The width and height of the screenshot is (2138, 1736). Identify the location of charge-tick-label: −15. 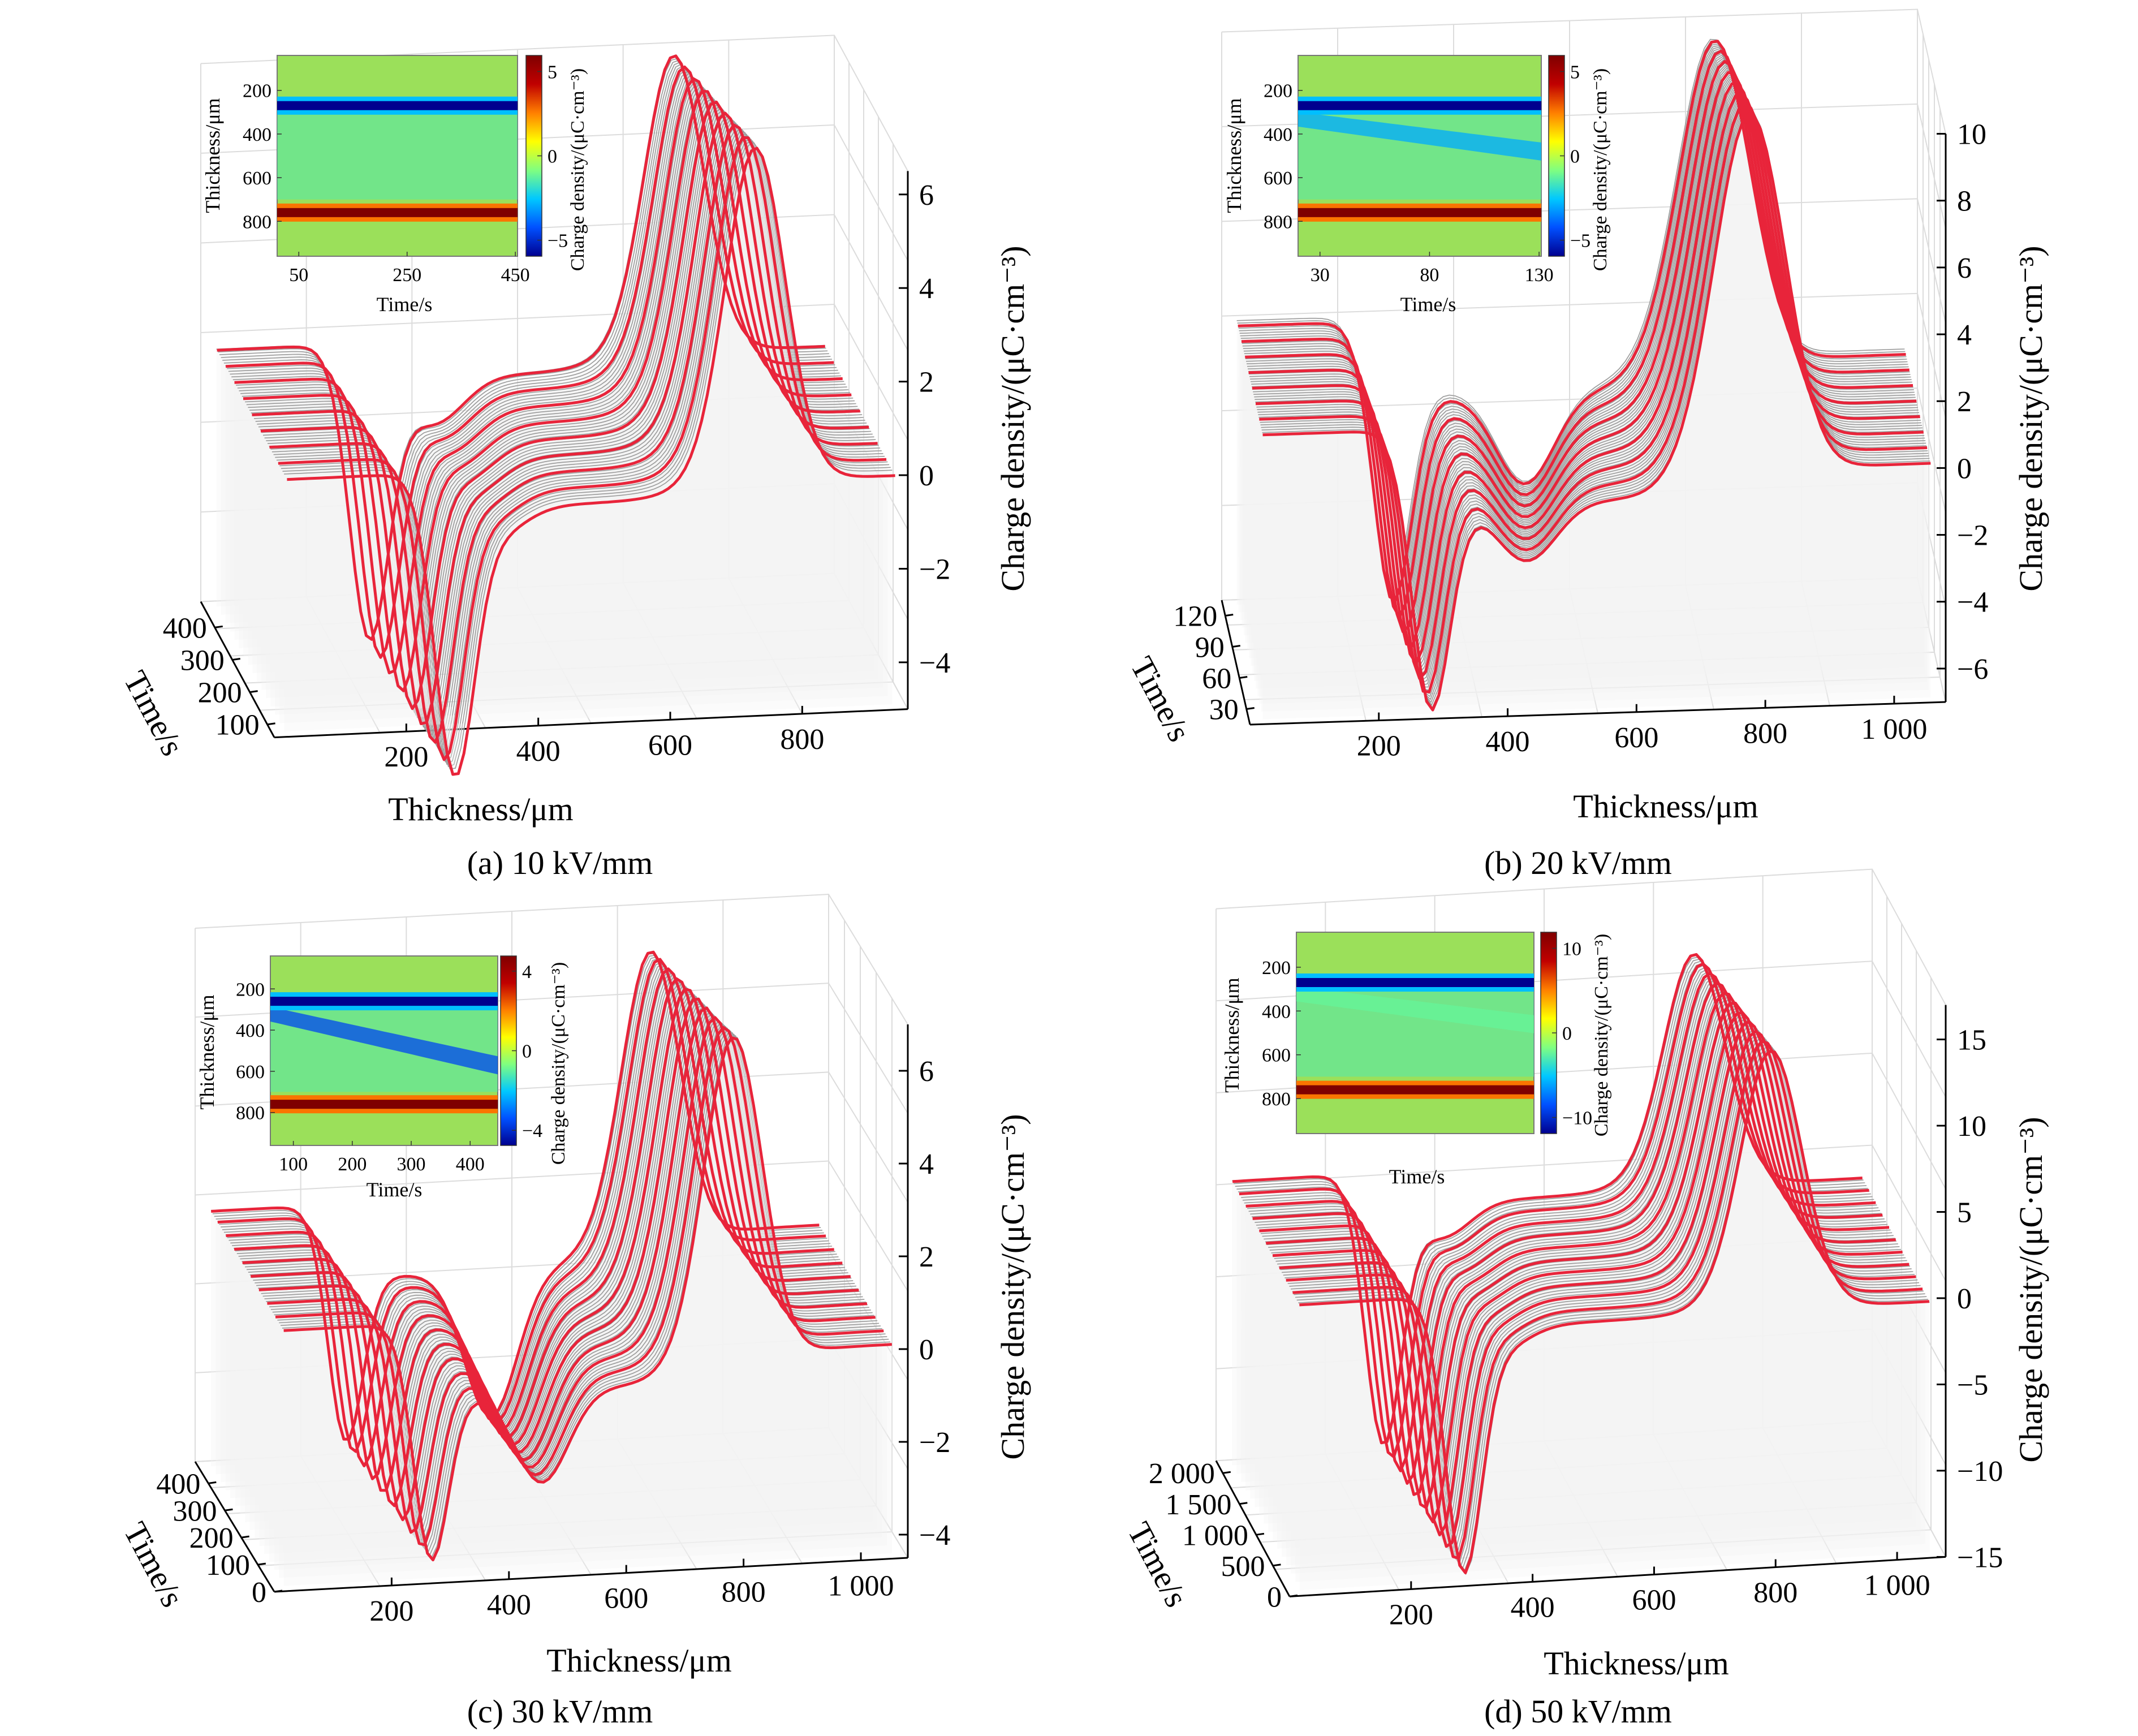
(1980, 1557).